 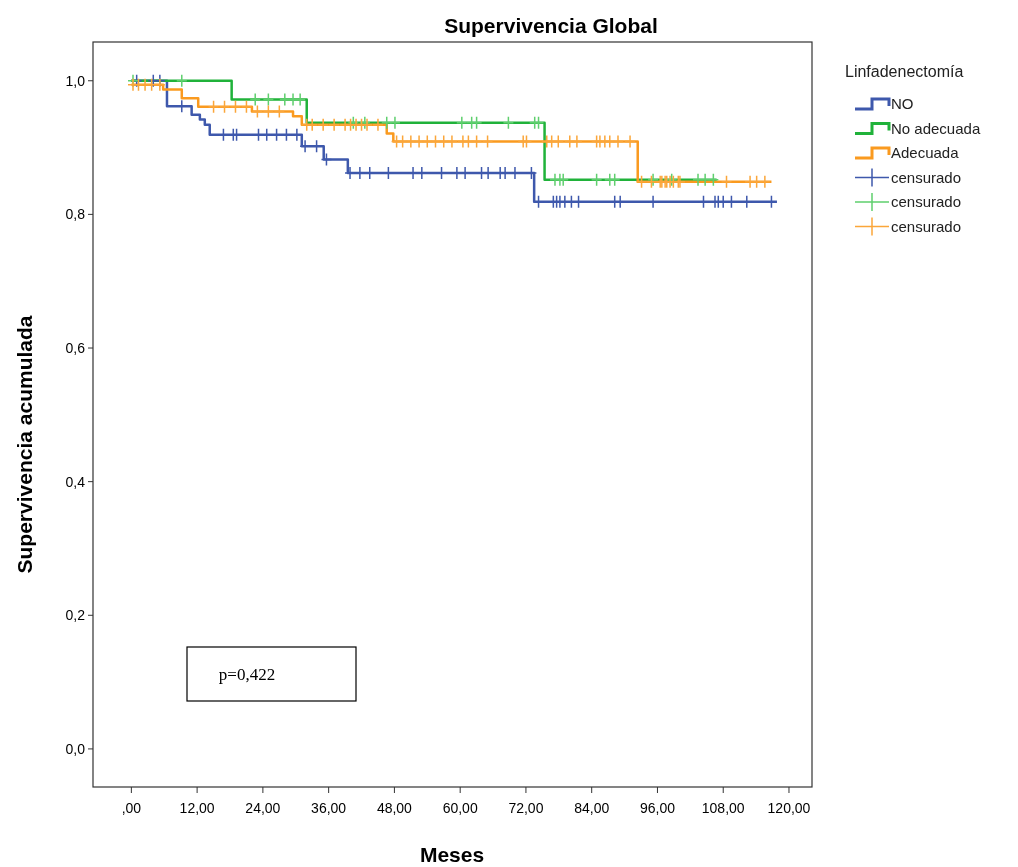 I want to click on y-tick-label: 0,4, so click(x=75, y=481).